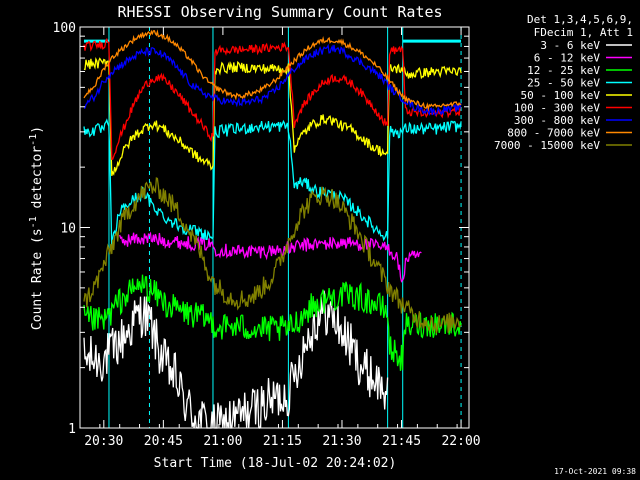 The width and height of the screenshot is (640, 480). What do you see at coordinates (583, 32) in the screenshot?
I see `legend-header-line-2: FDecim 1, Att 1` at bounding box center [583, 32].